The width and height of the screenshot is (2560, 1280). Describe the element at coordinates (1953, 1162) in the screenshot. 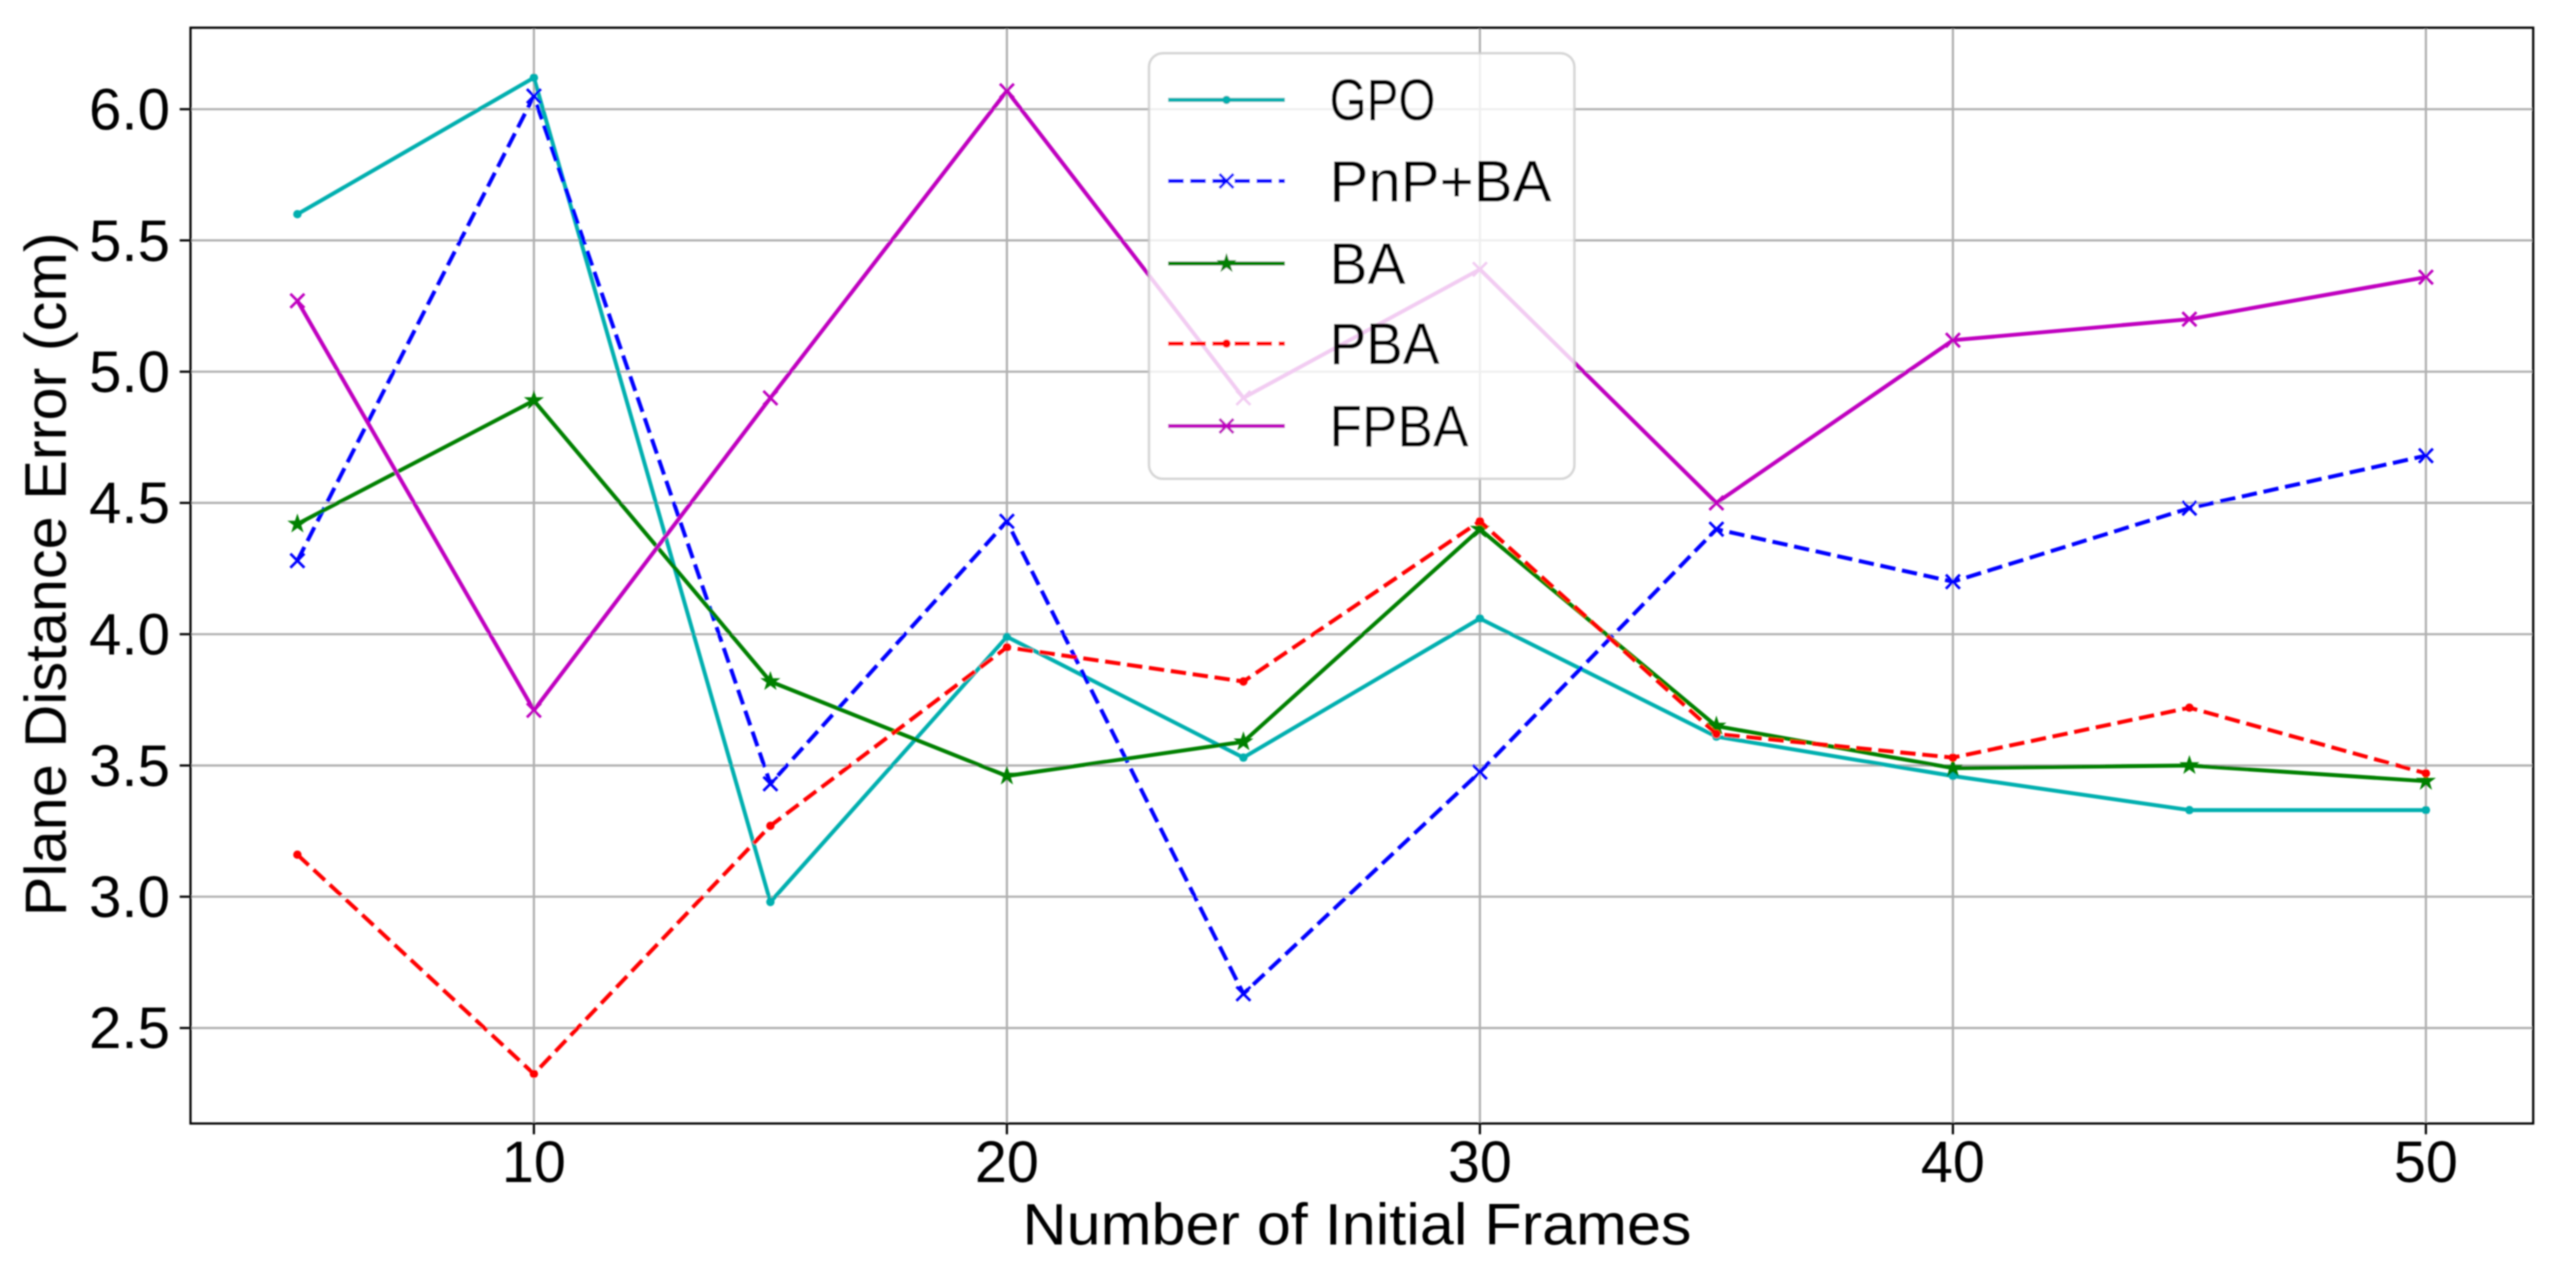

I see `svg-text: 40` at that location.